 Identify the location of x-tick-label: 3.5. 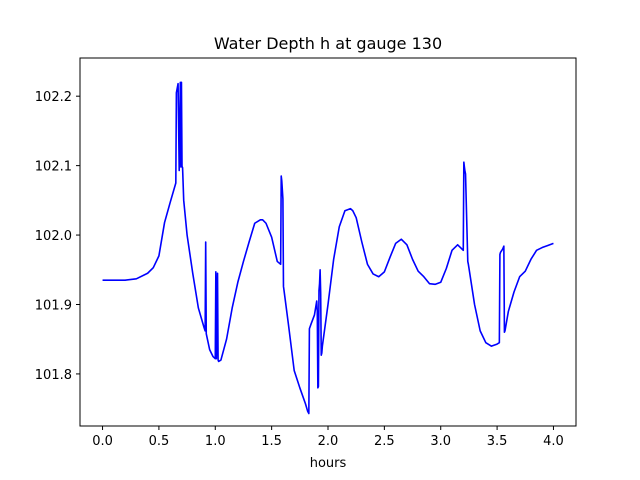
(497, 441).